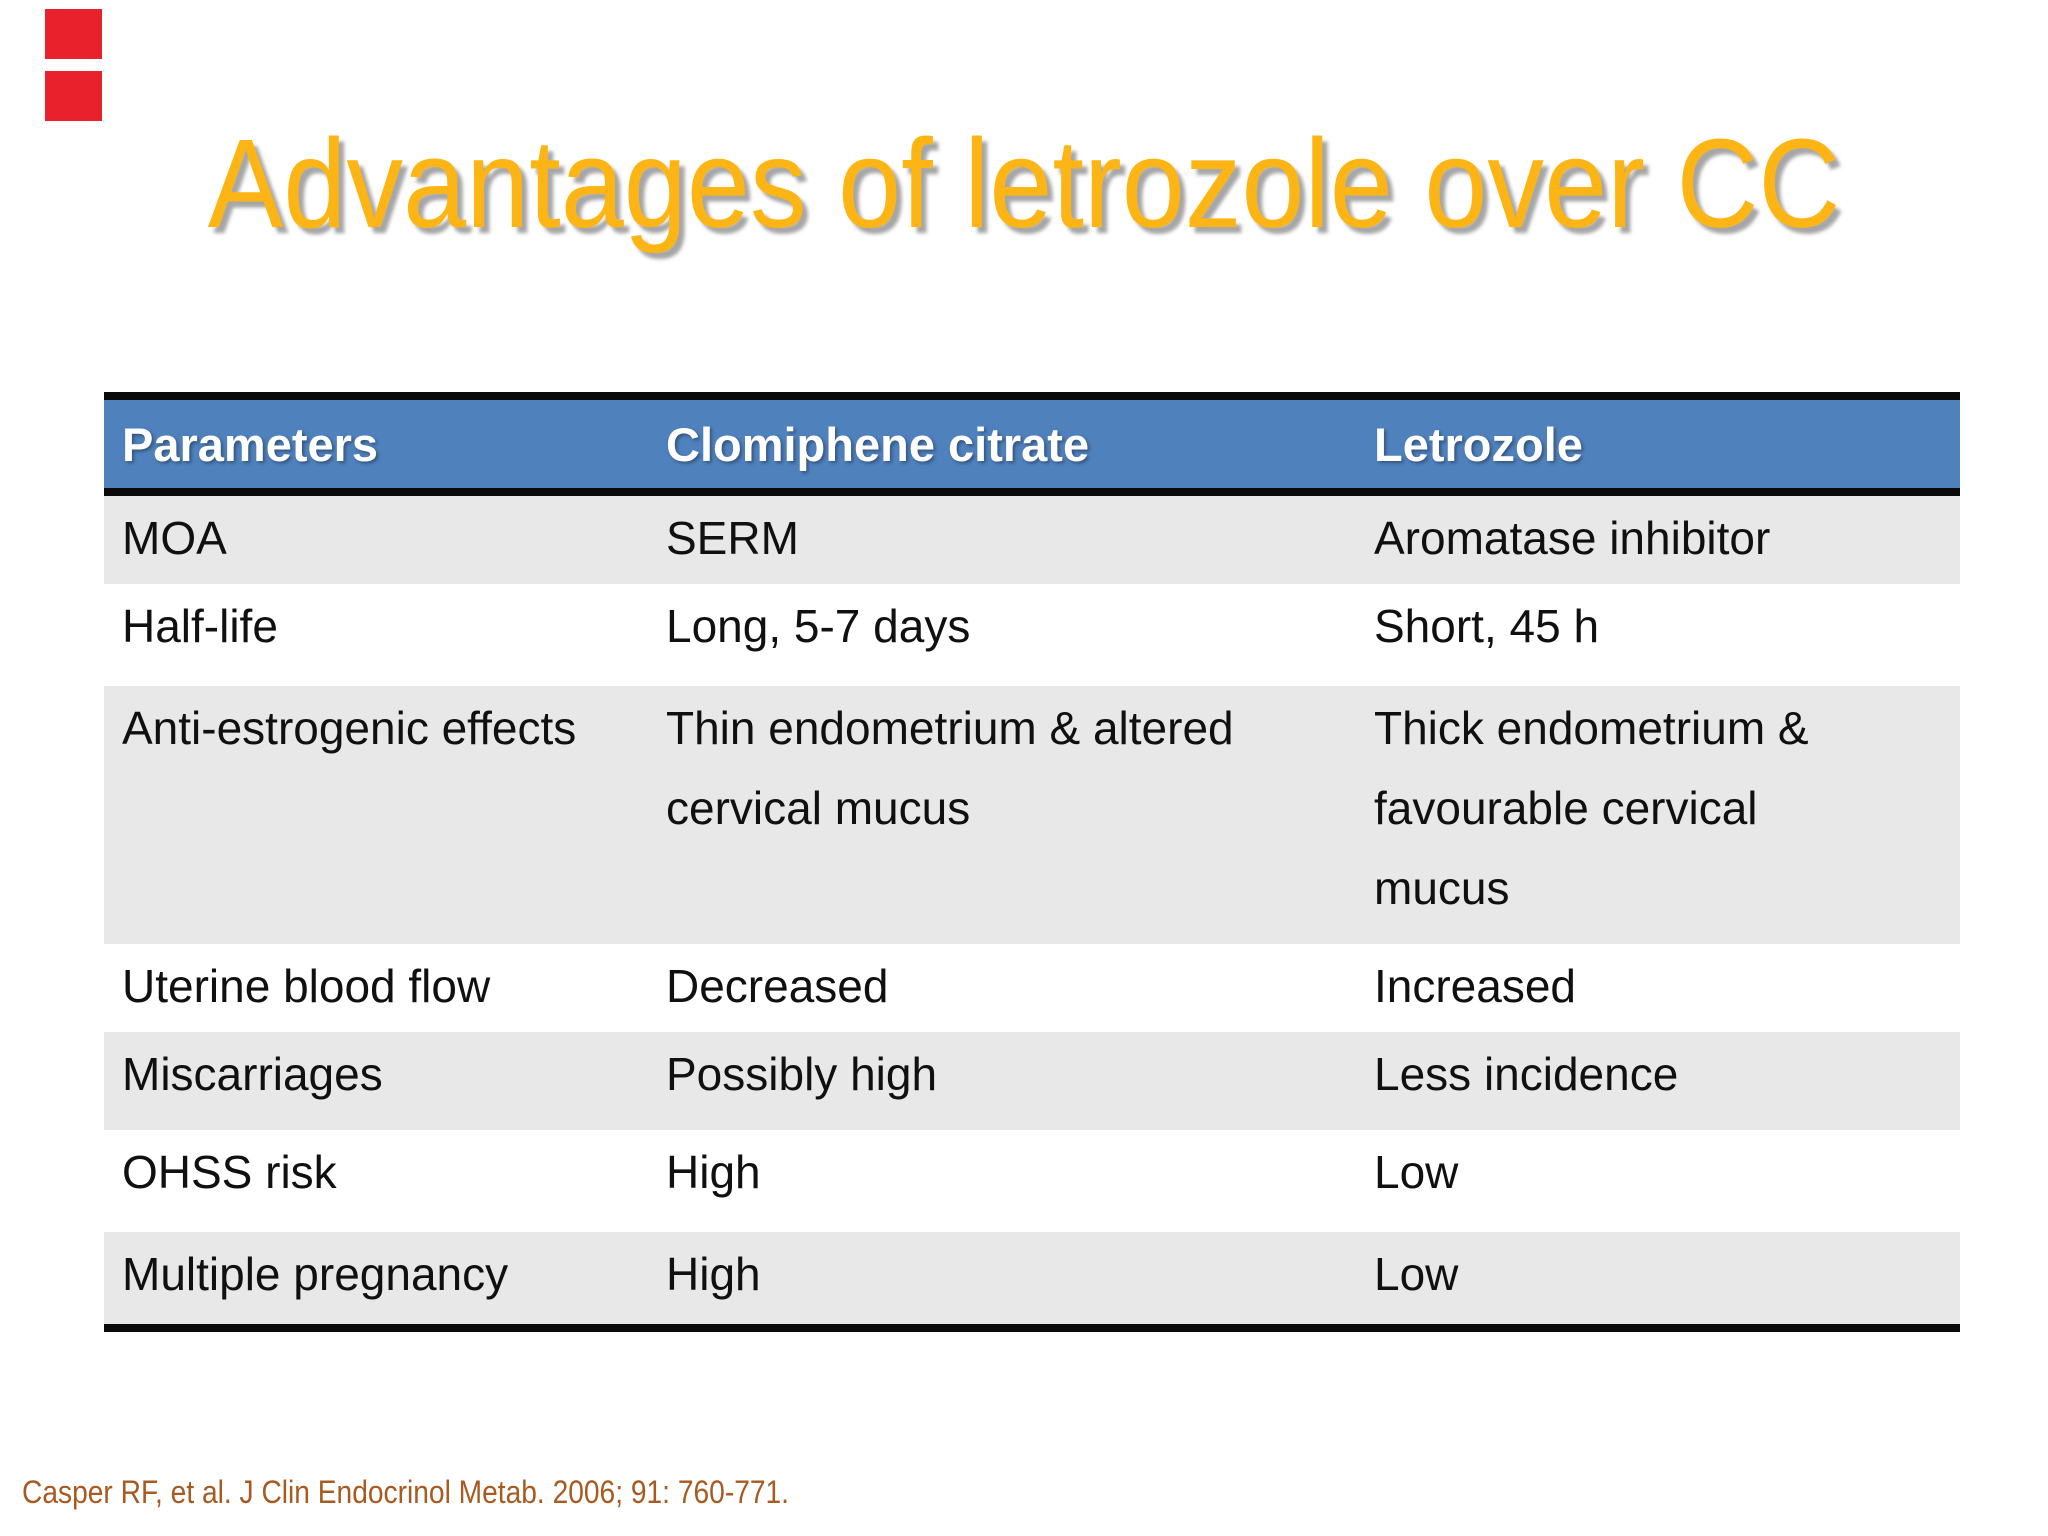  Describe the element at coordinates (250, 444) in the screenshot. I see `column-header-parameters: Parameters` at that location.